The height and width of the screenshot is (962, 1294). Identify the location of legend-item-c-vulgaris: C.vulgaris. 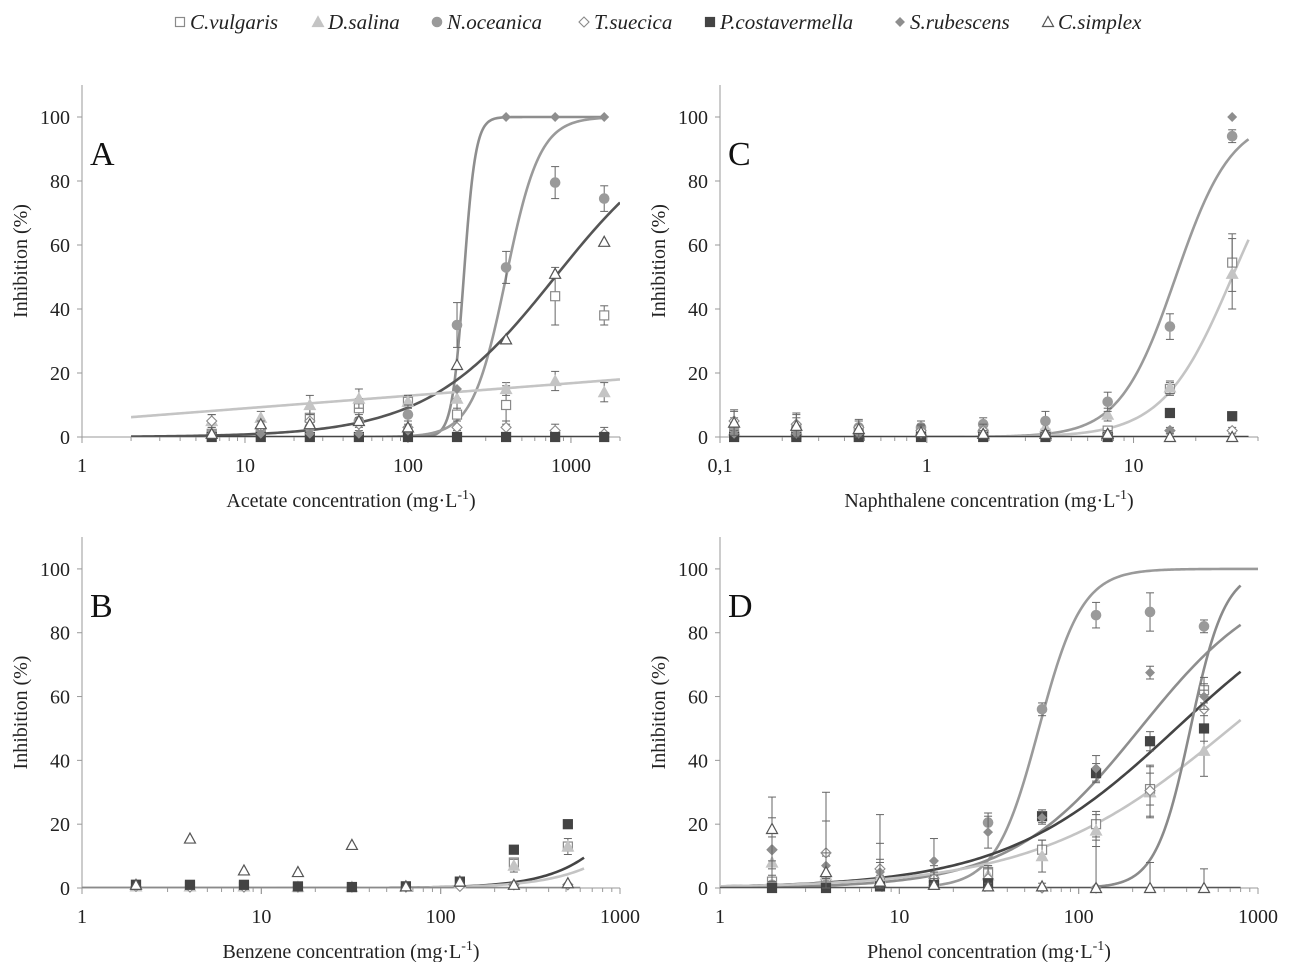
(226, 22).